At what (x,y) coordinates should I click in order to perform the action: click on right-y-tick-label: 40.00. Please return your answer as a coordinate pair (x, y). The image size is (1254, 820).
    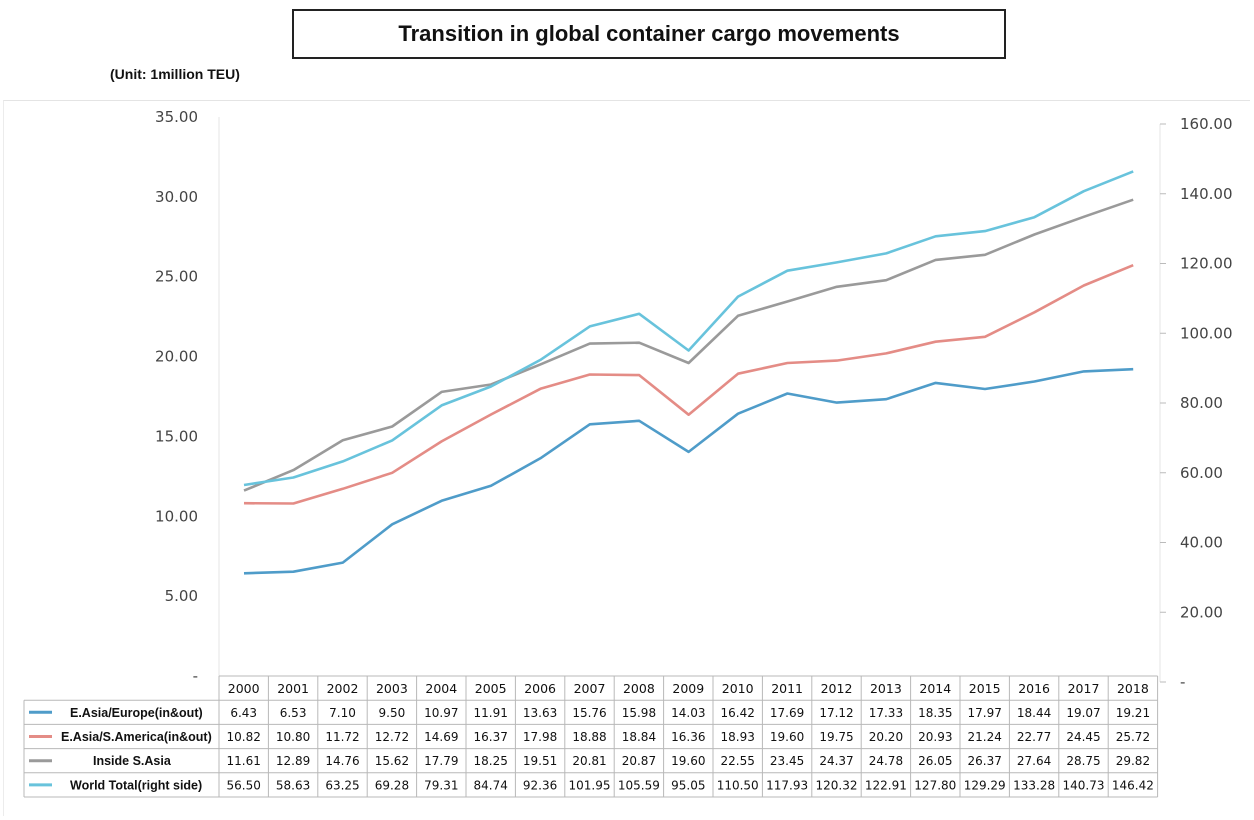
    Looking at the image, I should click on (1201, 543).